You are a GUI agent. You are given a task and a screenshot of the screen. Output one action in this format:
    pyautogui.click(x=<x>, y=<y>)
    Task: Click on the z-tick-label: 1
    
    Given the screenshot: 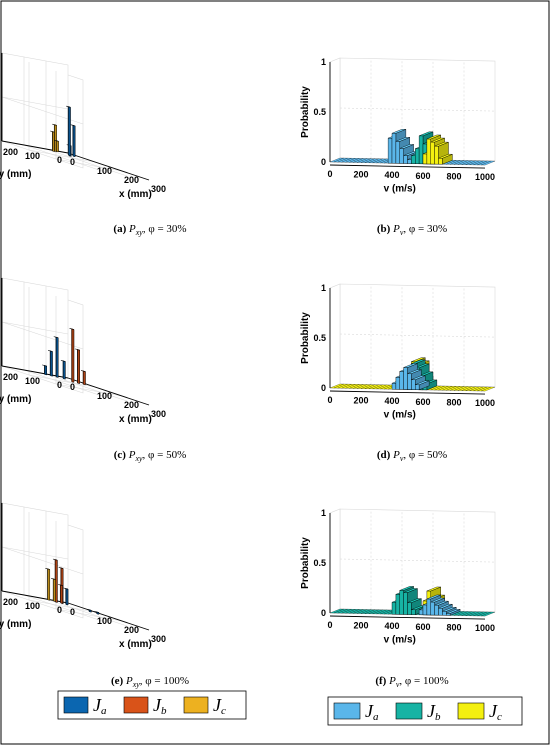 What is the action you would take?
    pyautogui.click(x=323, y=513)
    